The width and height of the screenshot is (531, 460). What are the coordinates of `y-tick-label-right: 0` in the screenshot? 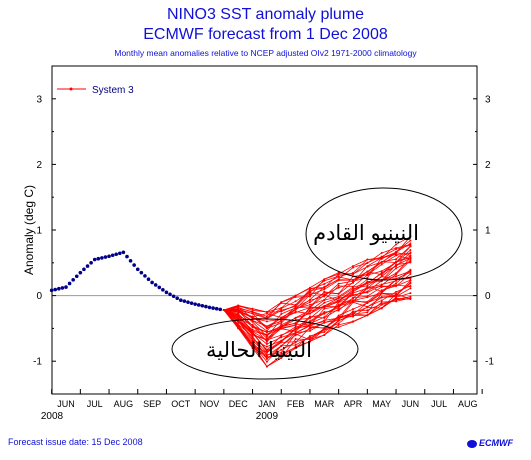 It's located at (488, 296).